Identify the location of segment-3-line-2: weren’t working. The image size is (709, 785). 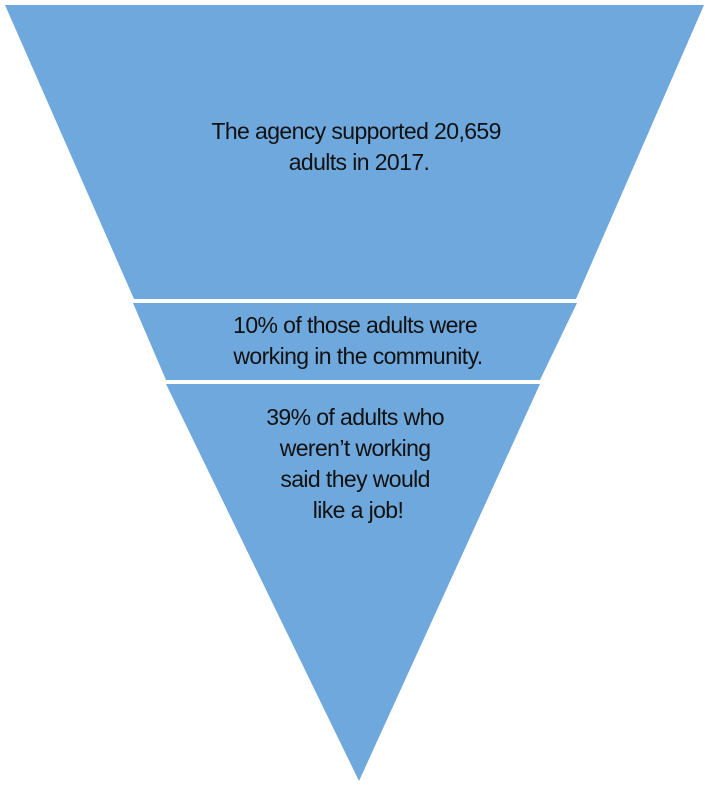
(355, 448).